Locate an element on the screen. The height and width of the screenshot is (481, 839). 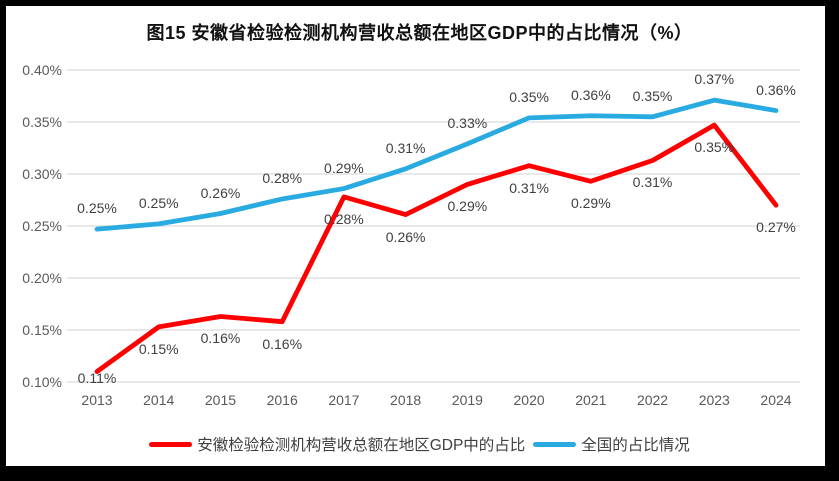
x-tick-label: 2016 is located at coordinates (282, 400).